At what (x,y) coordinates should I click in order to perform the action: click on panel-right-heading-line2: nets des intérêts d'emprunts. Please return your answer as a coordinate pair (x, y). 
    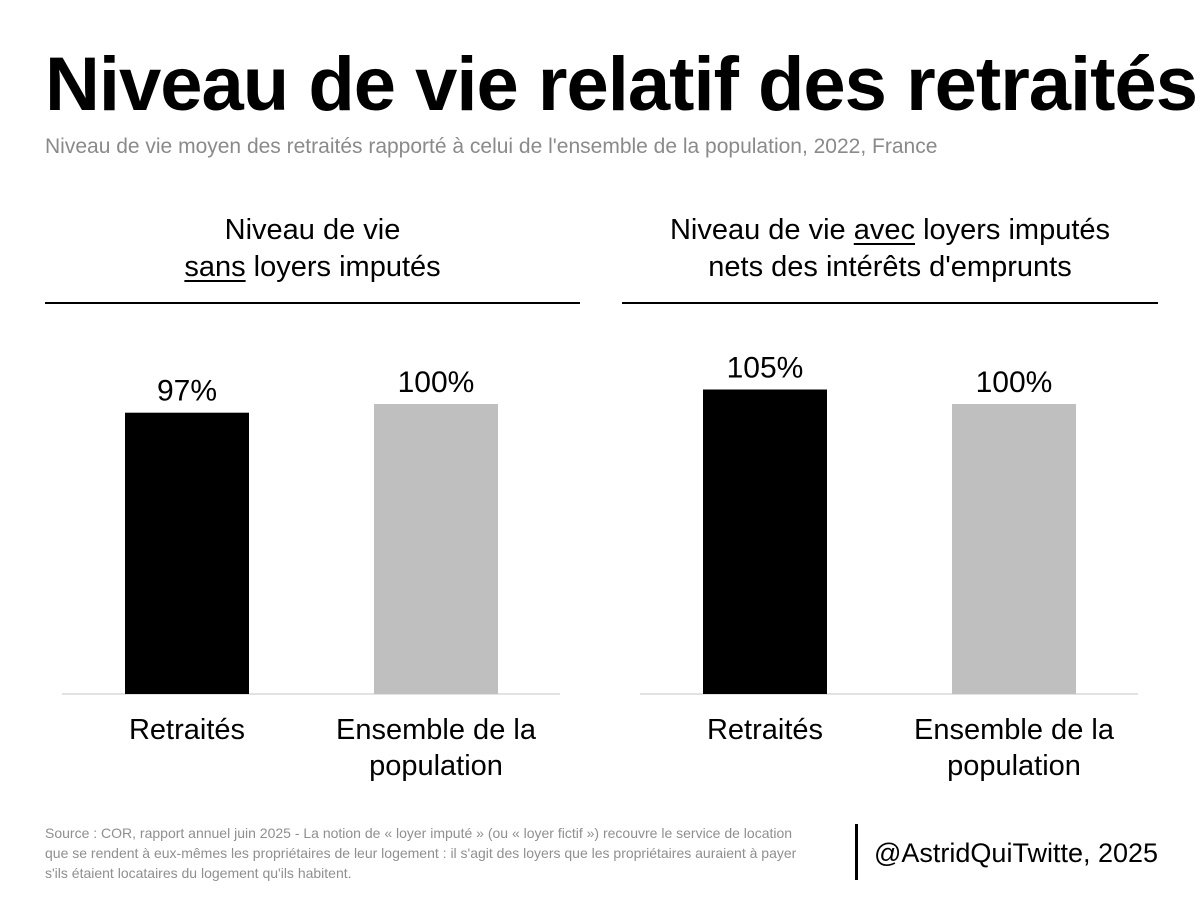
    Looking at the image, I should click on (890, 267).